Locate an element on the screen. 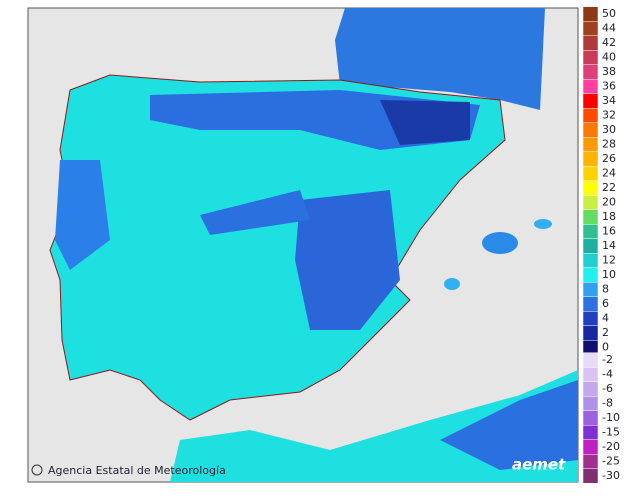 This screenshot has width=630, height=504. legend-label: 44 is located at coordinates (609, 28).